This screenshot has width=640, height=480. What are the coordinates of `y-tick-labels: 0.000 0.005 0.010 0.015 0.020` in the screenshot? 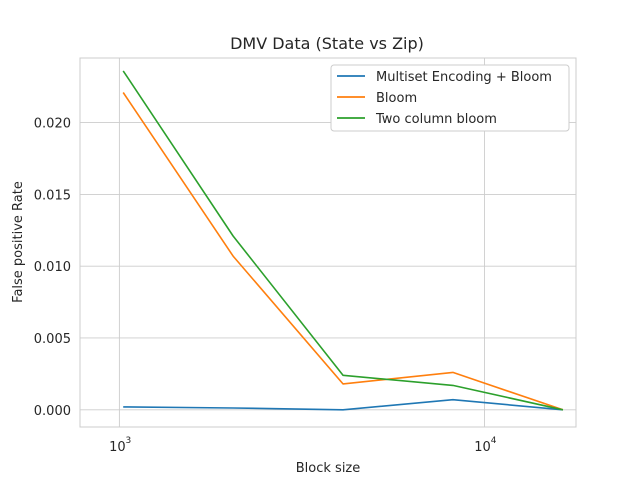 It's located at (52, 268).